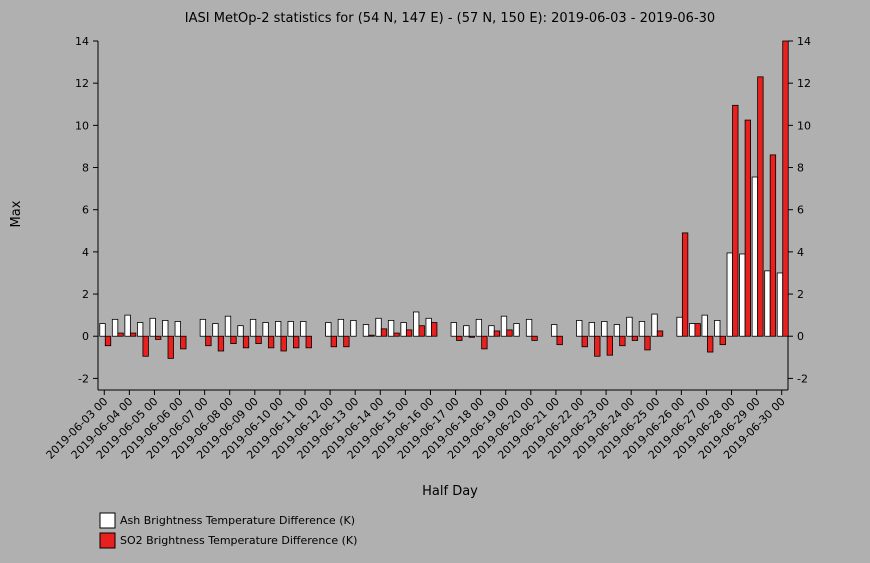  I want to click on y-tick-label: -2, so click(83, 378).